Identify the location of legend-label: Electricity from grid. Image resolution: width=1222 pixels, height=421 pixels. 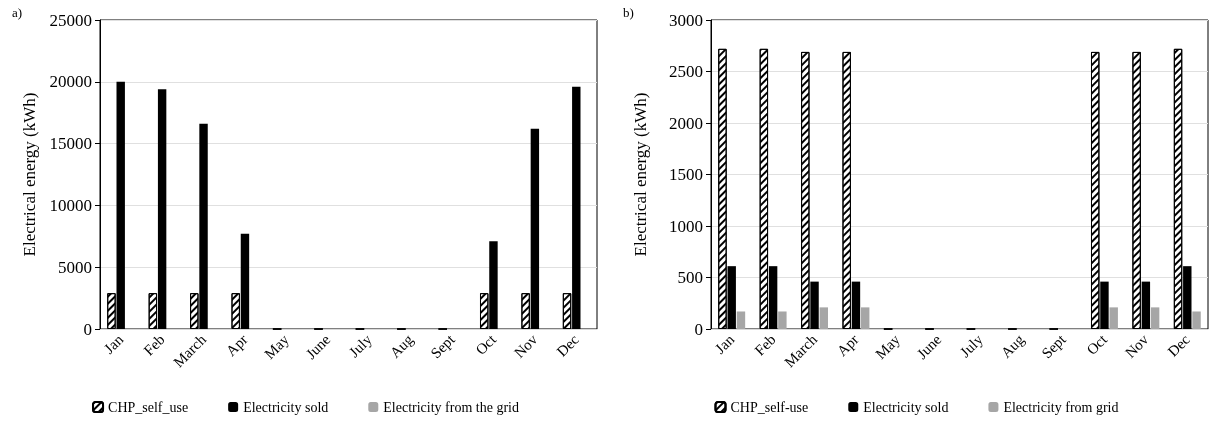
(1061, 407).